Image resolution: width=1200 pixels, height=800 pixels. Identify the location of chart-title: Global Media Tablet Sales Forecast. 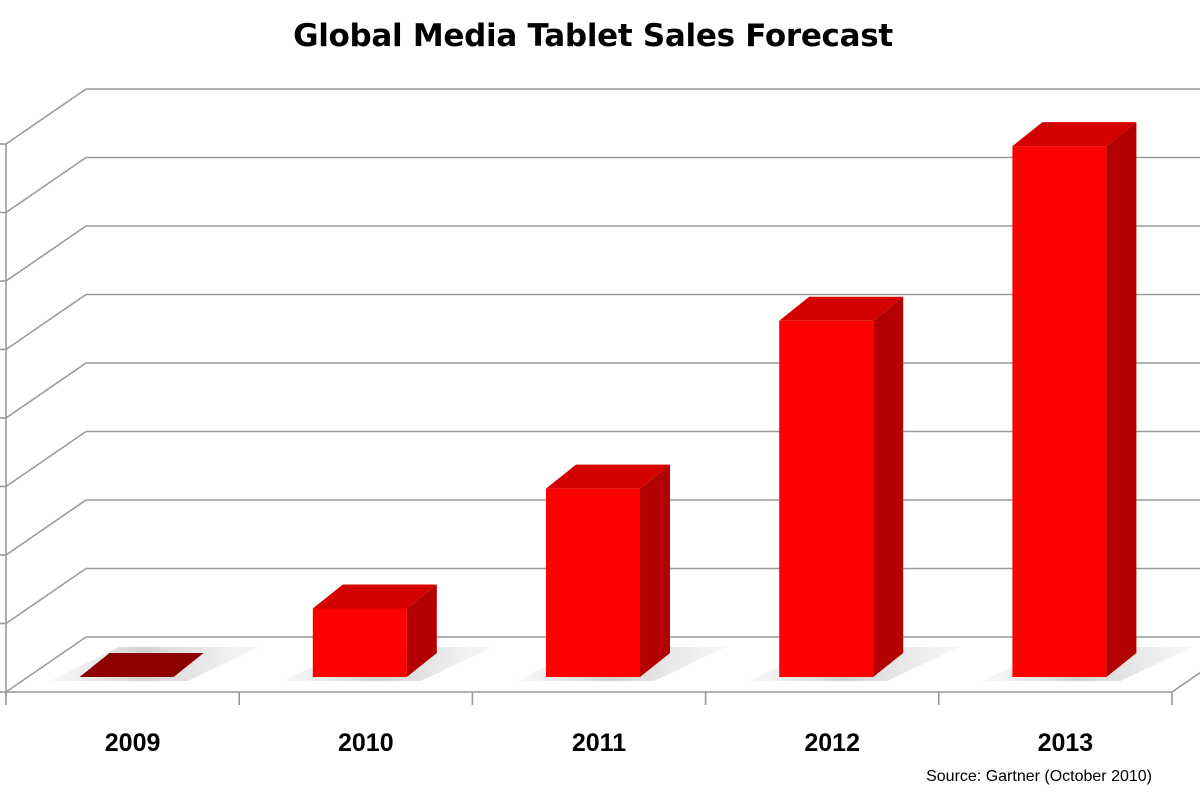
(593, 36).